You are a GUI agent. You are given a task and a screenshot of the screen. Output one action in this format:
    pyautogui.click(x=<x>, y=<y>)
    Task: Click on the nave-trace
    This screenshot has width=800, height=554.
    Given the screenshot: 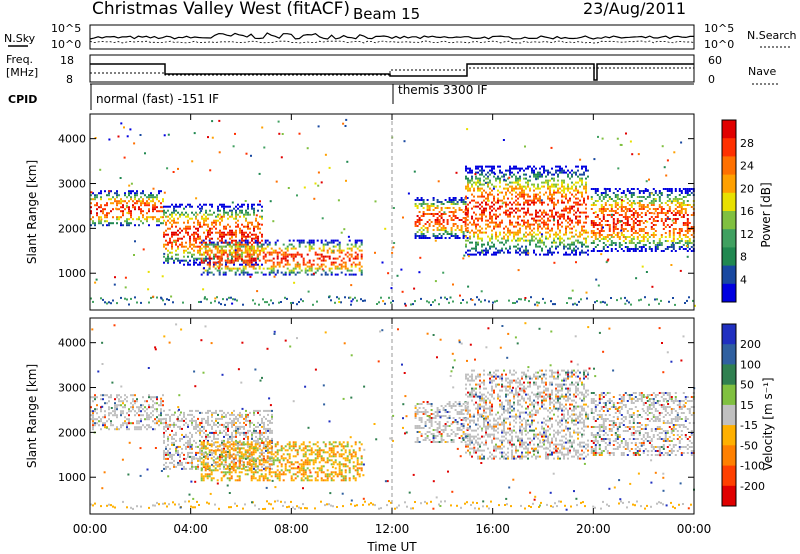 What is the action you would take?
    pyautogui.click(x=392, y=71)
    